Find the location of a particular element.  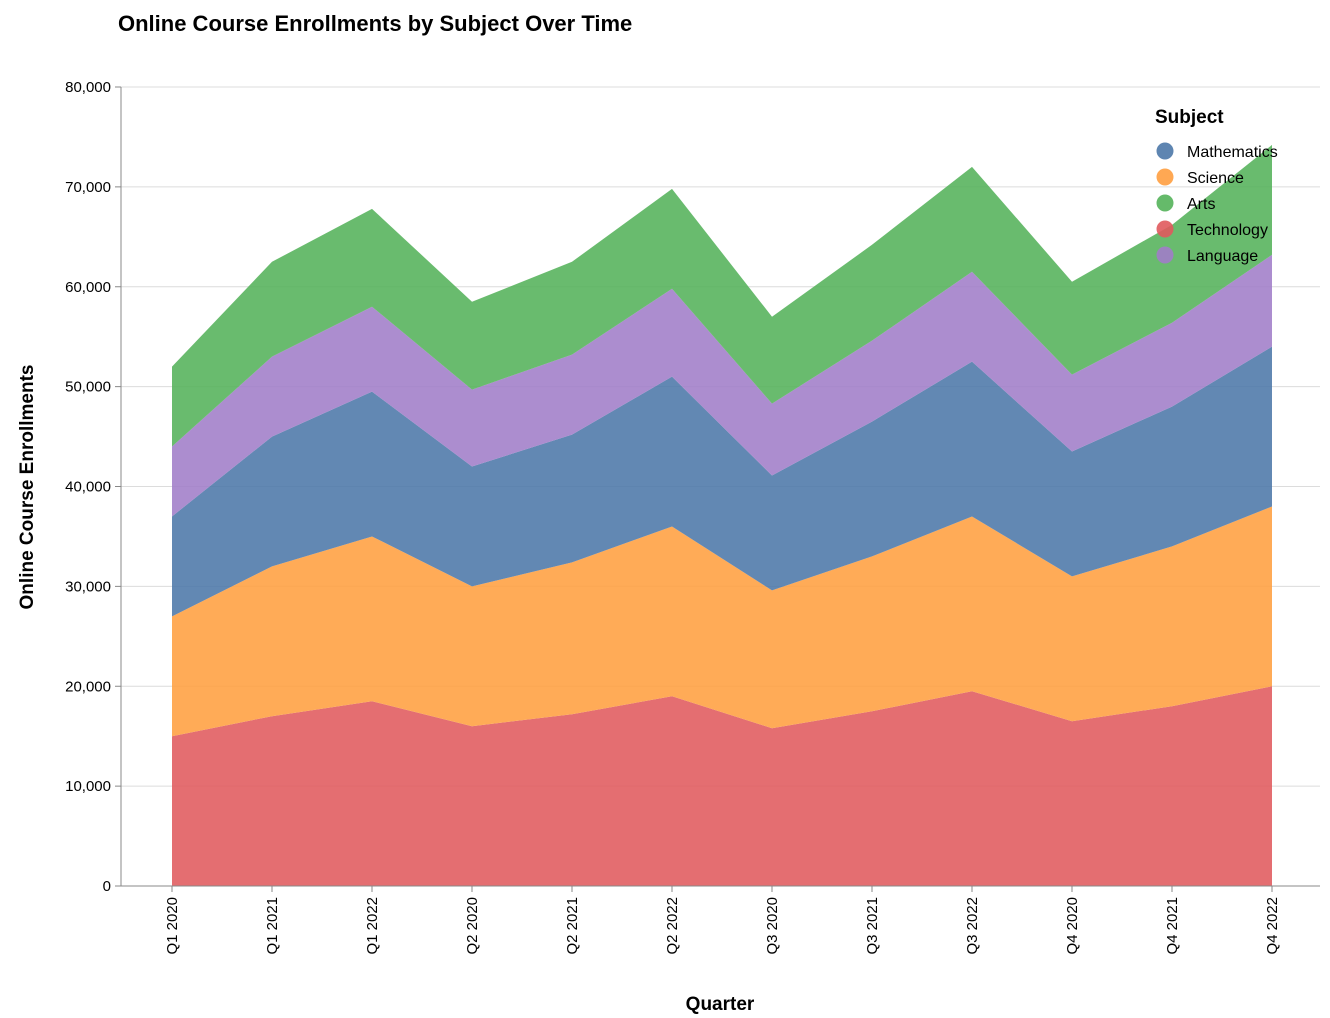

x-tick-label: Q4 2022 is located at coordinates (1272, 926).